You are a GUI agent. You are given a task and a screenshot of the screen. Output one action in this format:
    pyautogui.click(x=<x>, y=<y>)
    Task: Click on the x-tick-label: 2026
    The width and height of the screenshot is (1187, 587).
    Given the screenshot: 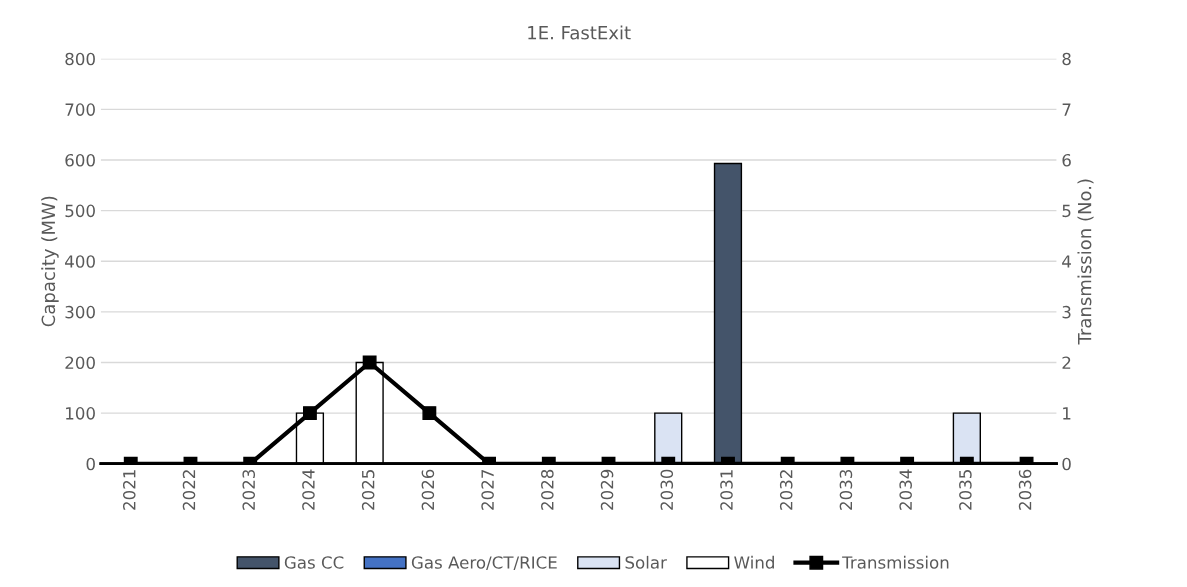 What is the action you would take?
    pyautogui.click(x=428, y=489)
    